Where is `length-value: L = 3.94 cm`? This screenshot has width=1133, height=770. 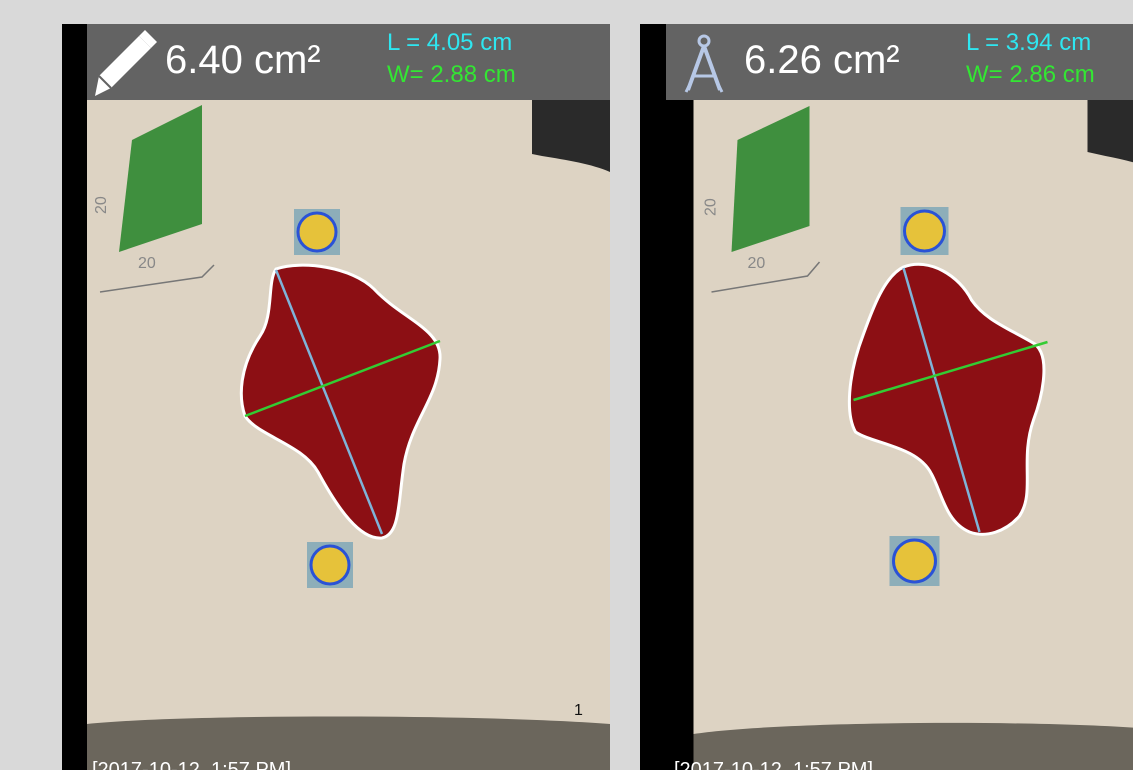
length-value: L = 3.94 cm is located at coordinates (1029, 42).